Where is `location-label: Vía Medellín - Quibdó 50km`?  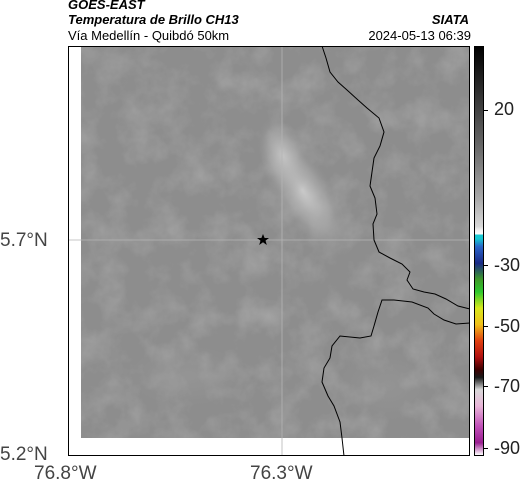 location-label: Vía Medellín - Quibdó 50km is located at coordinates (148, 35).